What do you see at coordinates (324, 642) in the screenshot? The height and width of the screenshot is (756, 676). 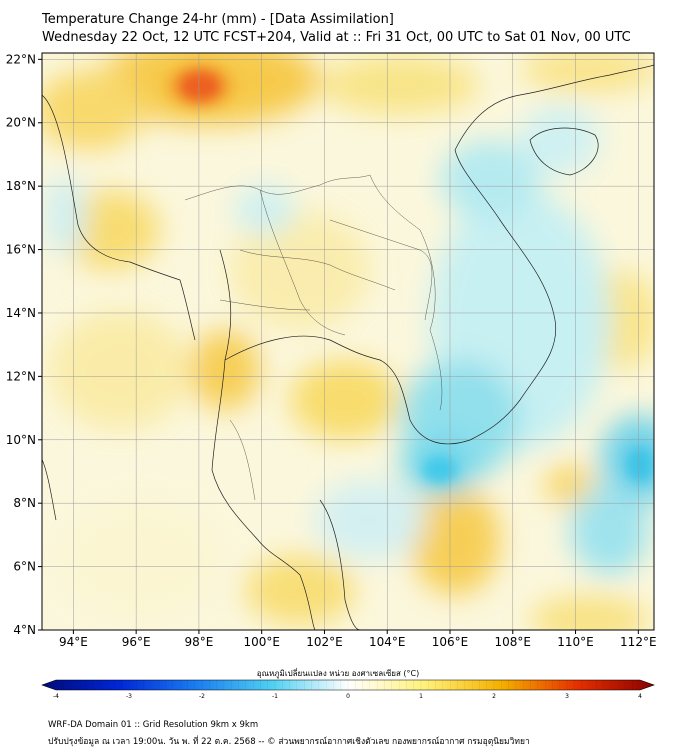 I see `x-tick-label: 102°E` at bounding box center [324, 642].